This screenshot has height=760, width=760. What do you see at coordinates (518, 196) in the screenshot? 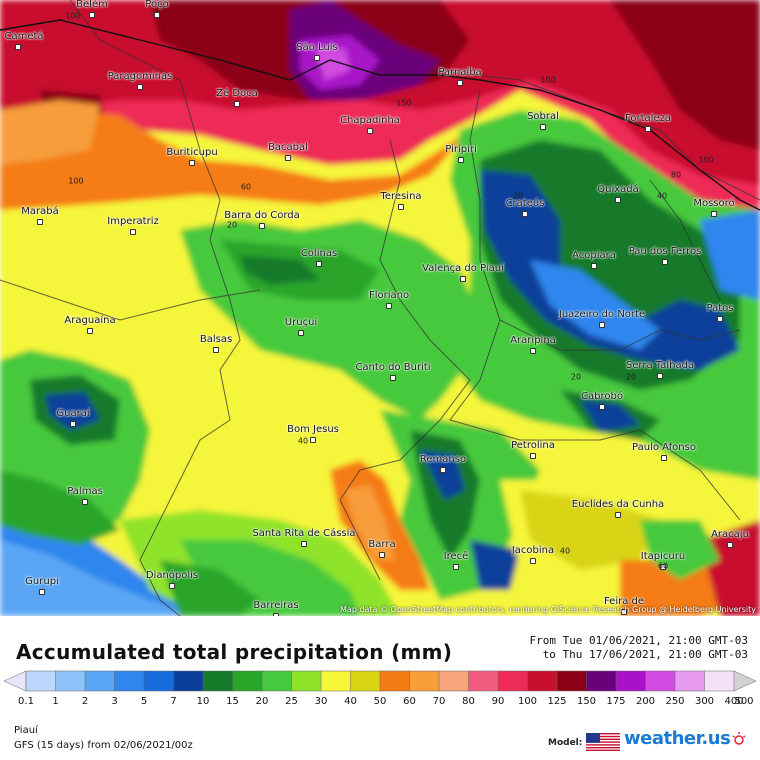
I see `contour-label: 20` at bounding box center [518, 196].